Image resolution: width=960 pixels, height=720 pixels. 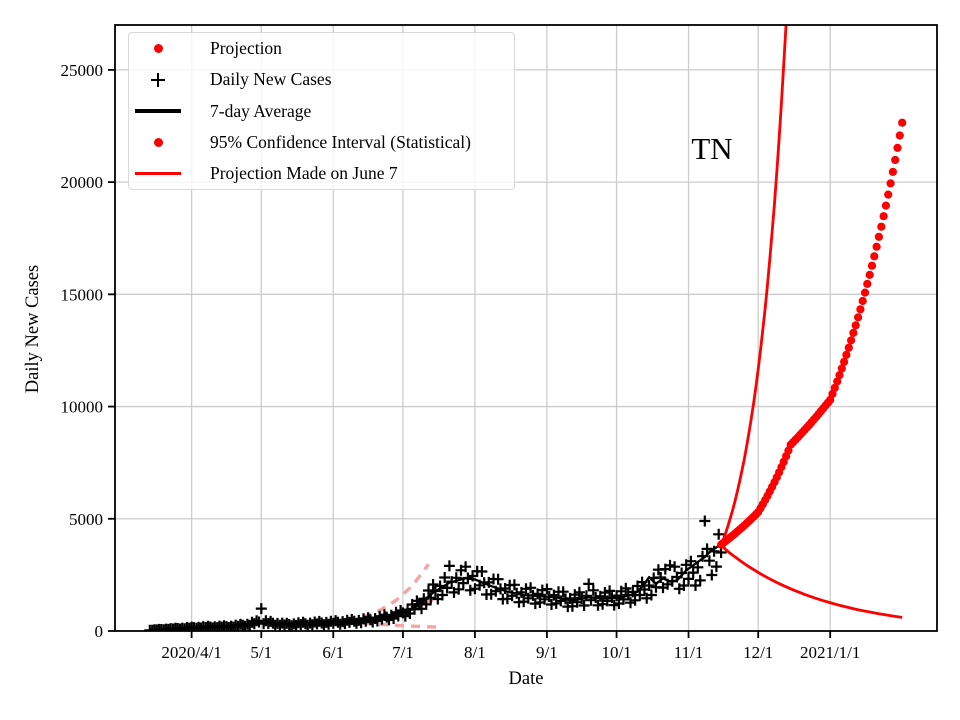 I want to click on legend-item-label: 95% Confidence Interval (Statistical), so click(x=340, y=141).